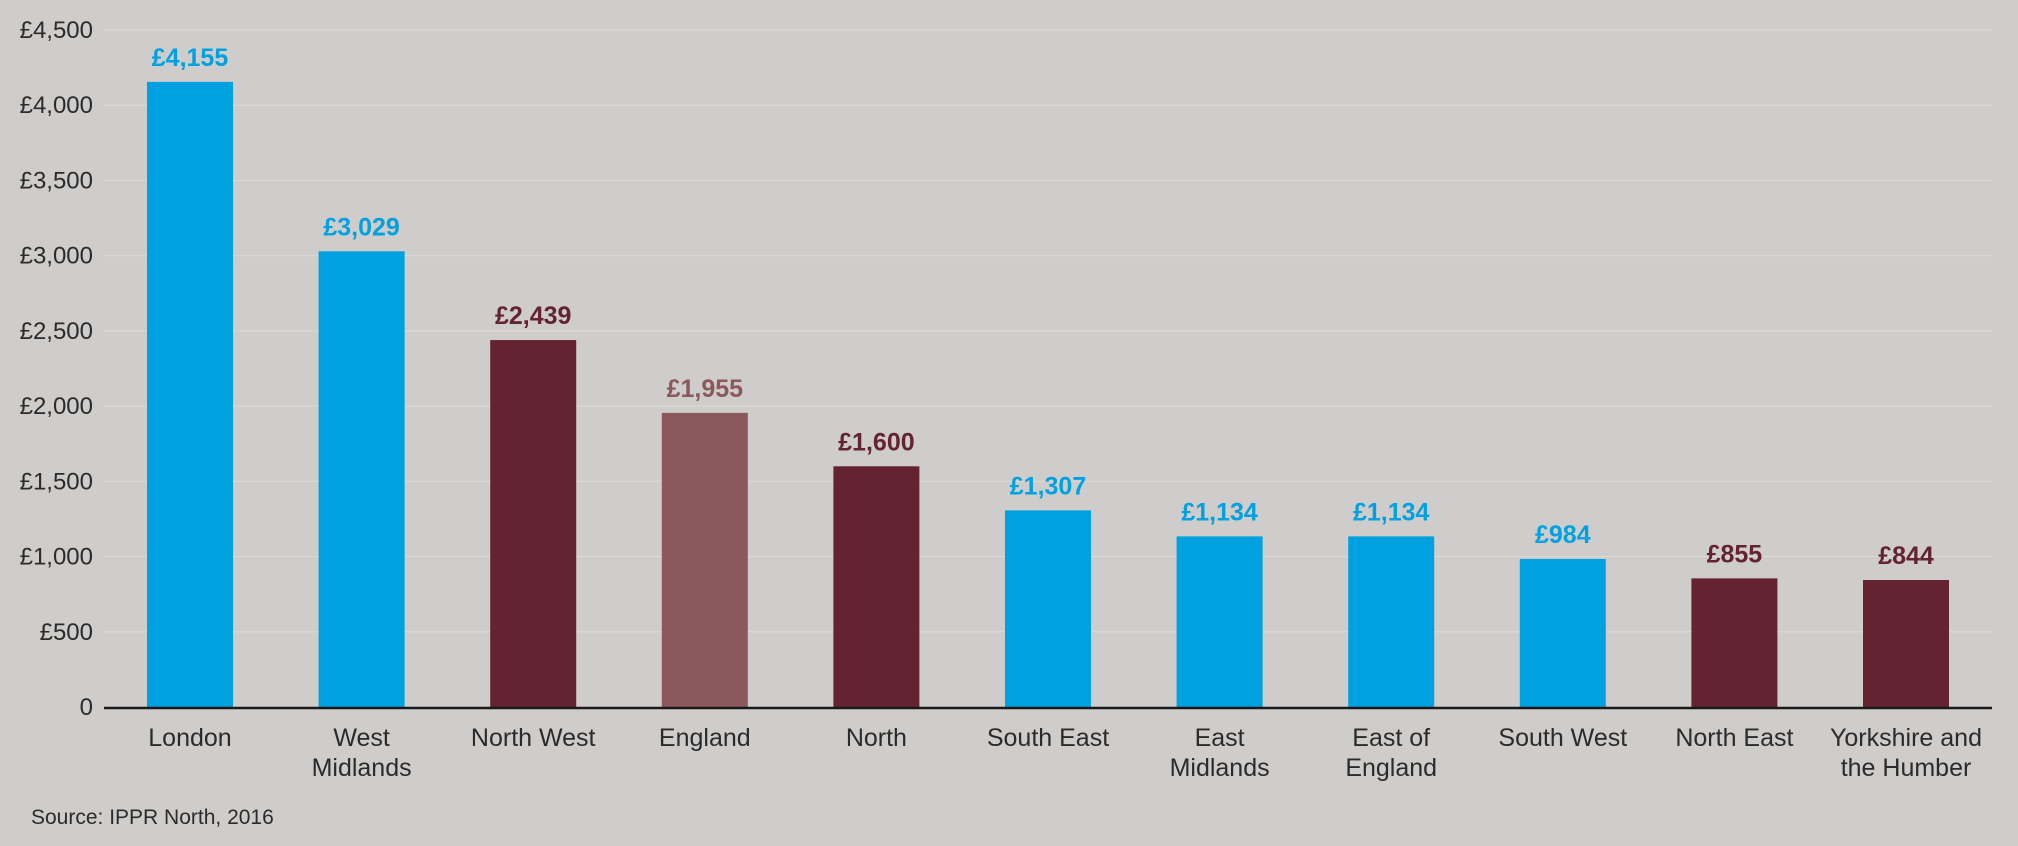  What do you see at coordinates (1562, 738) in the screenshot?
I see `x-tick-label: South West` at bounding box center [1562, 738].